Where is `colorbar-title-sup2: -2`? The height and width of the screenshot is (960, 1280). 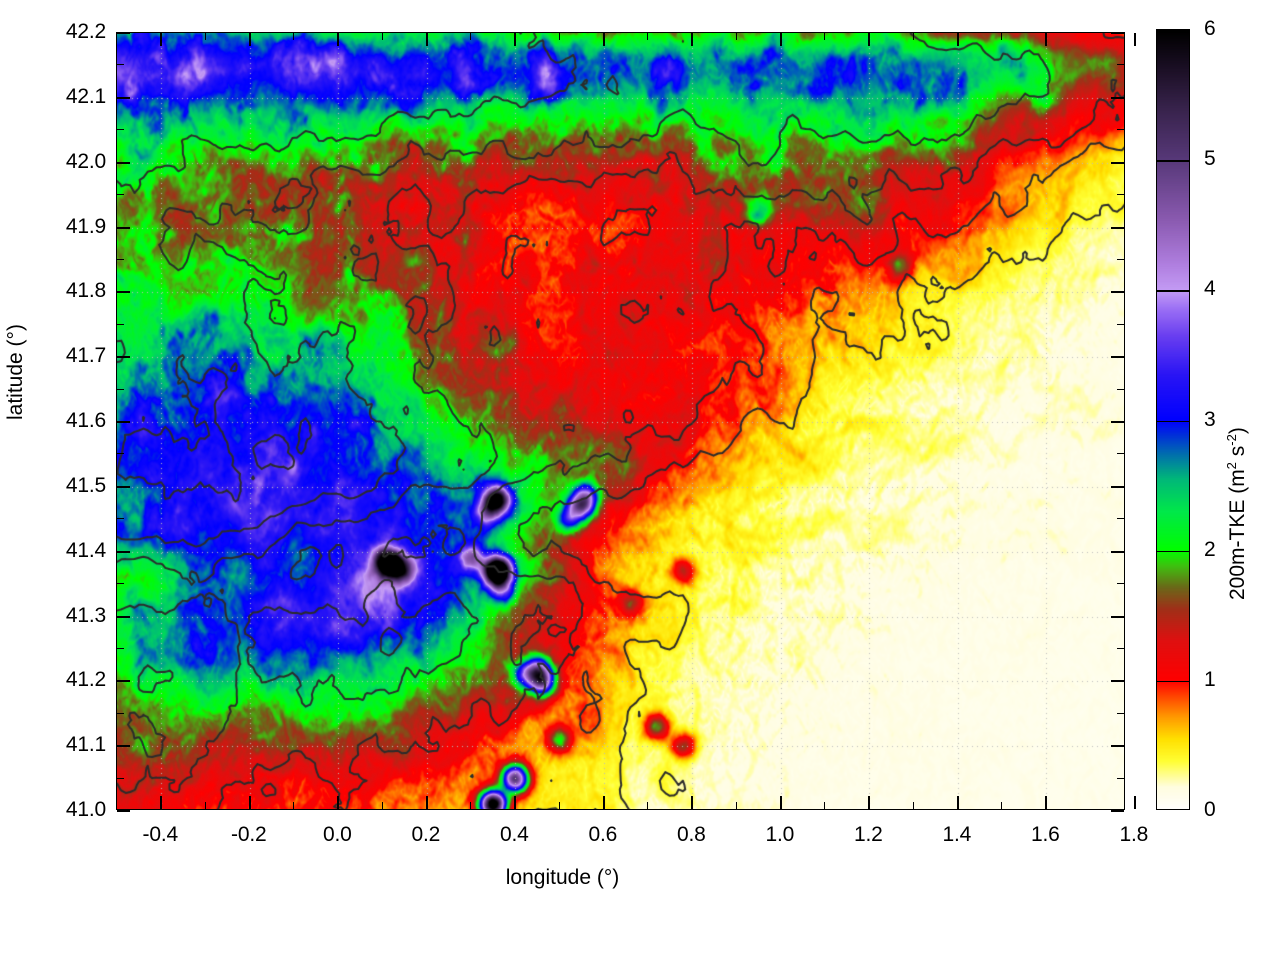 colorbar-title-sup2: -2 is located at coordinates (1231, 440).